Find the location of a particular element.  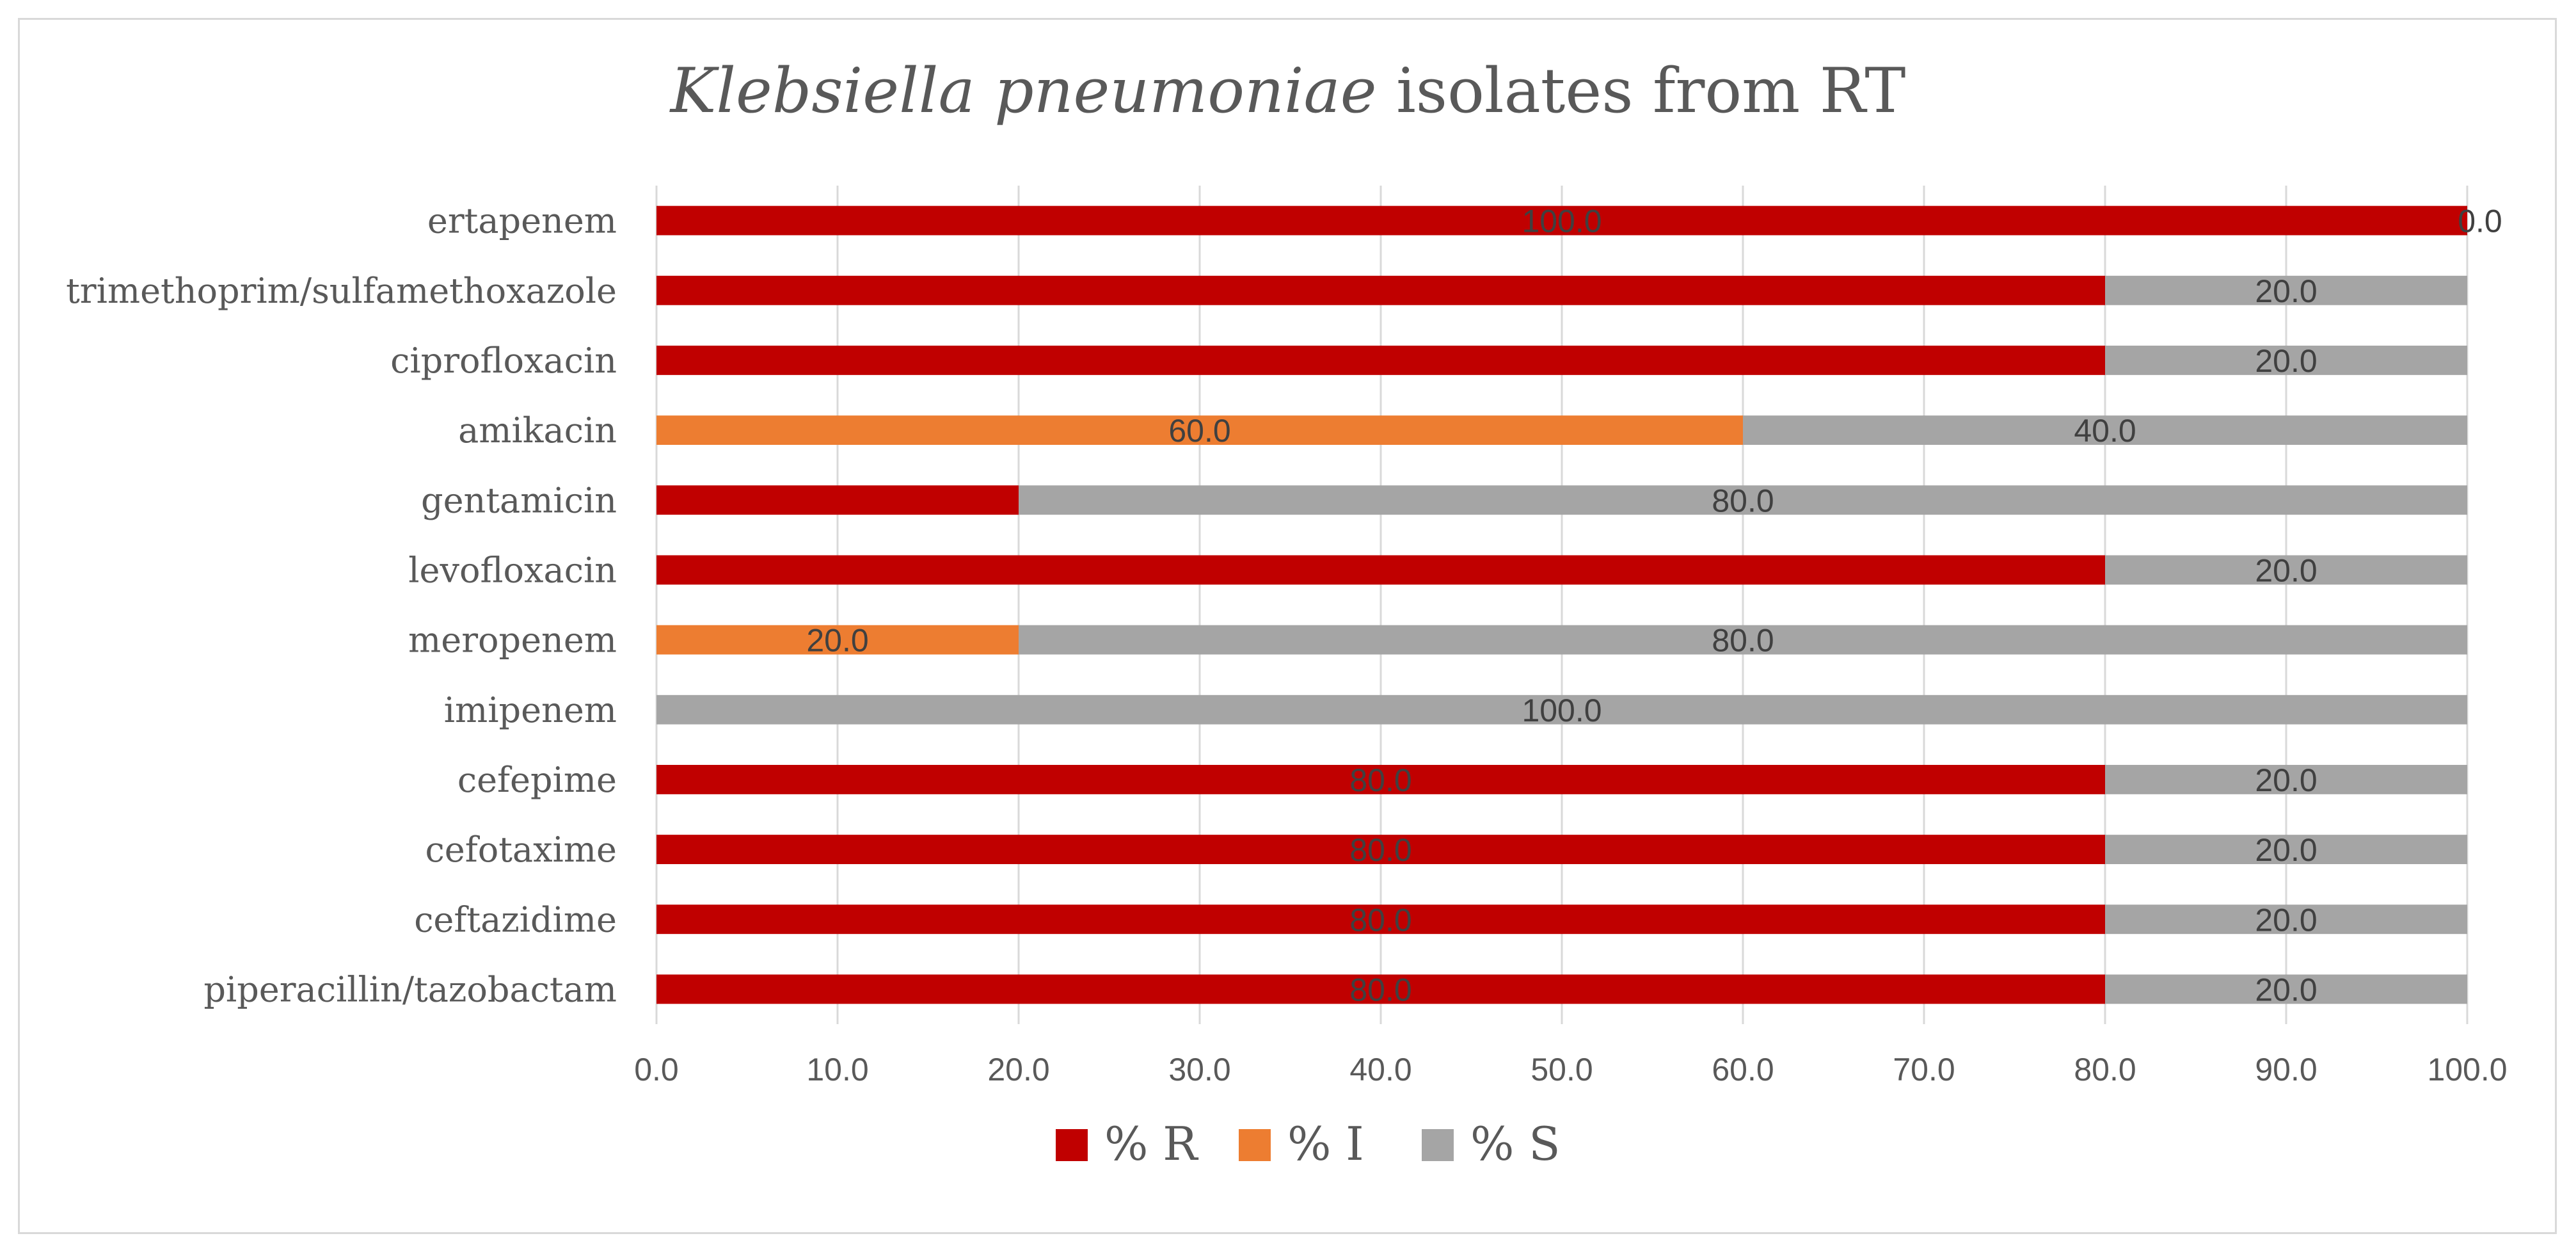

category-label: piperacillin/tazobactam is located at coordinates (410, 989).